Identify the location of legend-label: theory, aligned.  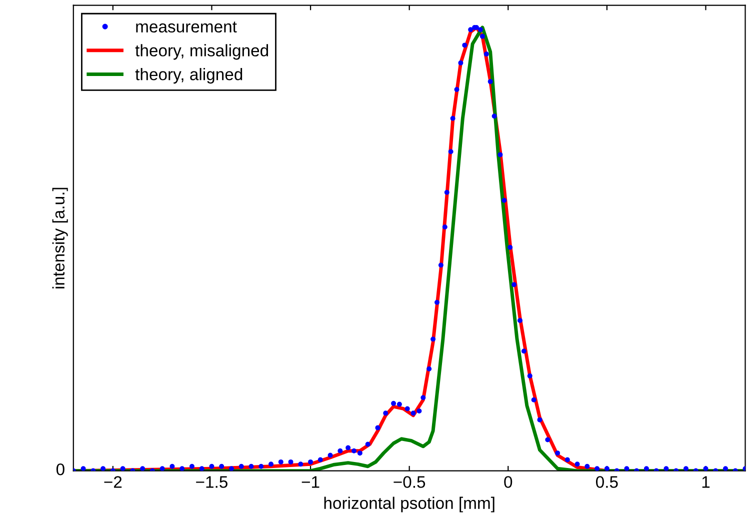
(188, 76).